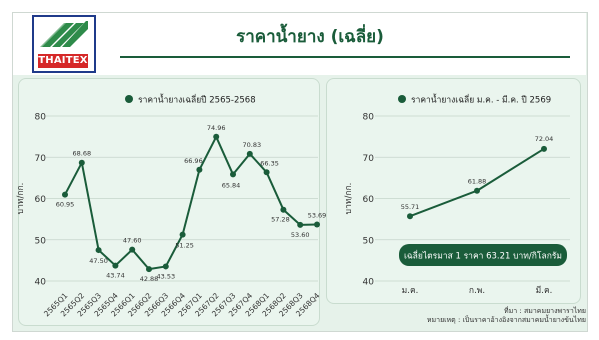 This screenshot has height=340, width=599. I want to click on average-badge, so click(483, 255).